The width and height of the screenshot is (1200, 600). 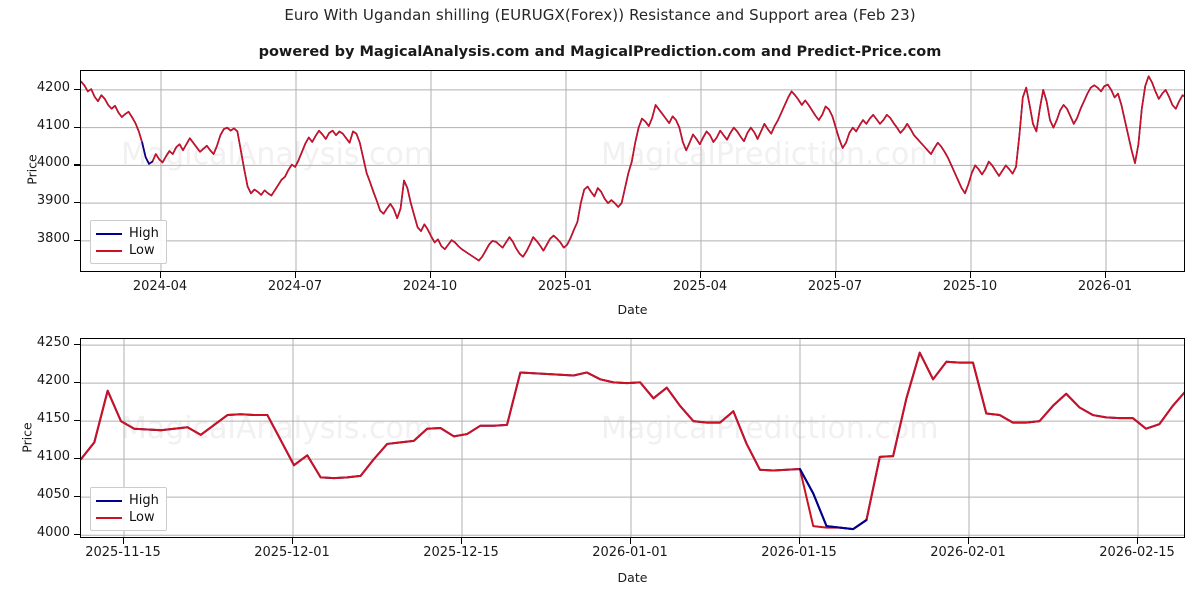 I want to click on detail-legend: High Low, so click(x=128, y=509).